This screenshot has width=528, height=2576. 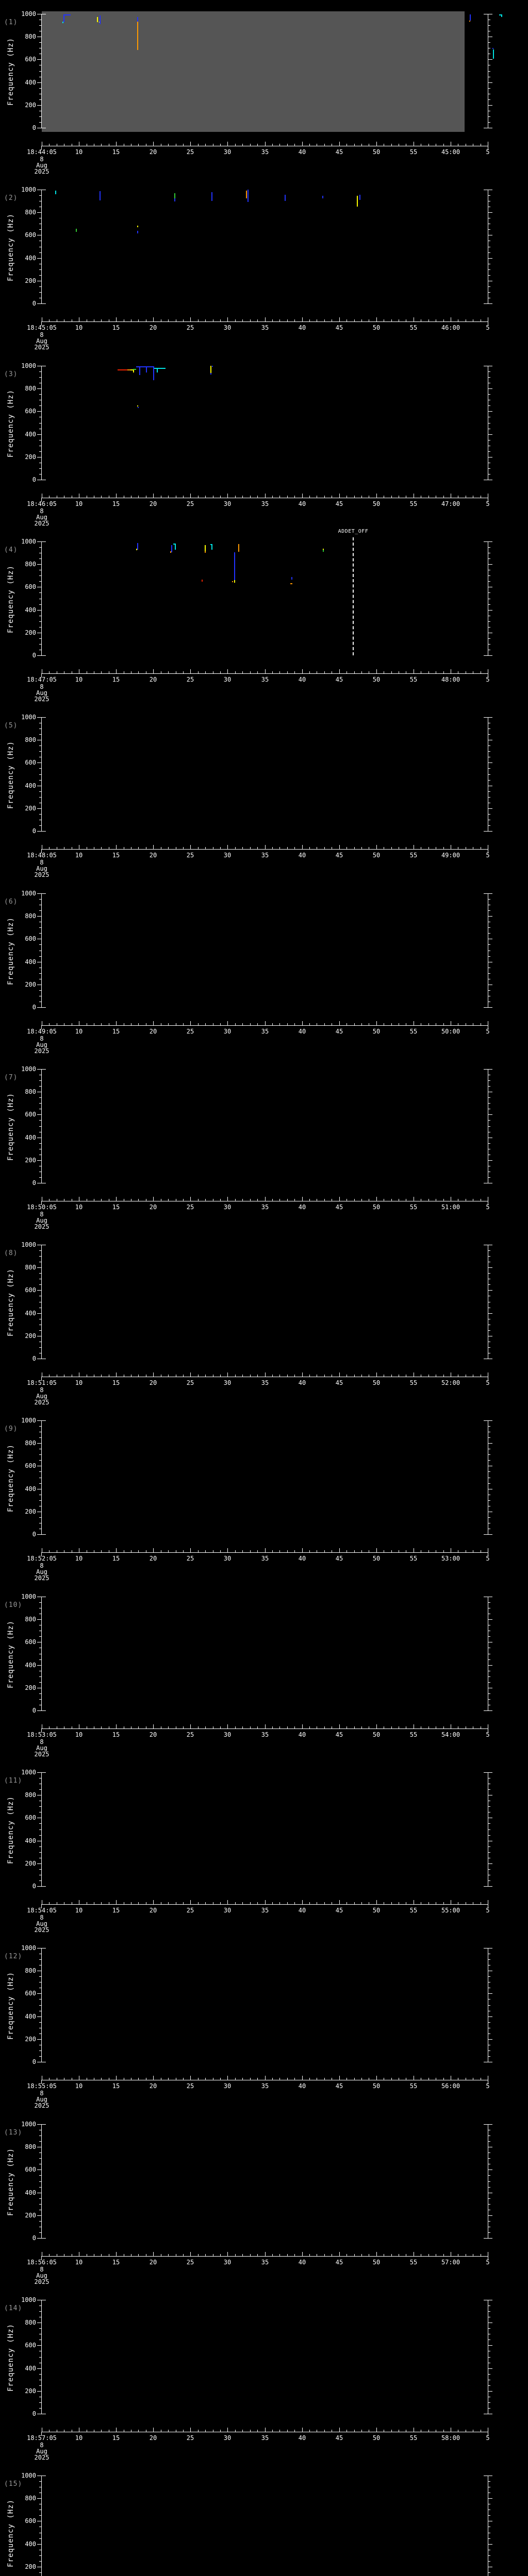 I want to click on x-tick-label: 35, so click(x=265, y=504).